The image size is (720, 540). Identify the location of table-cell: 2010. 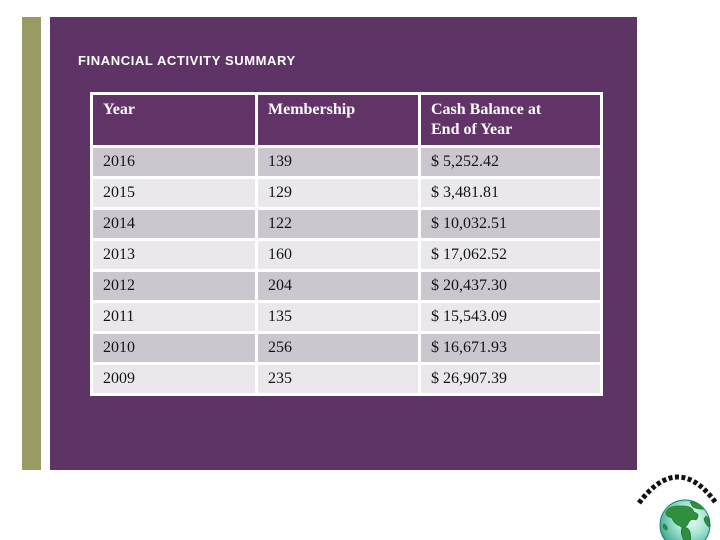
(174, 348).